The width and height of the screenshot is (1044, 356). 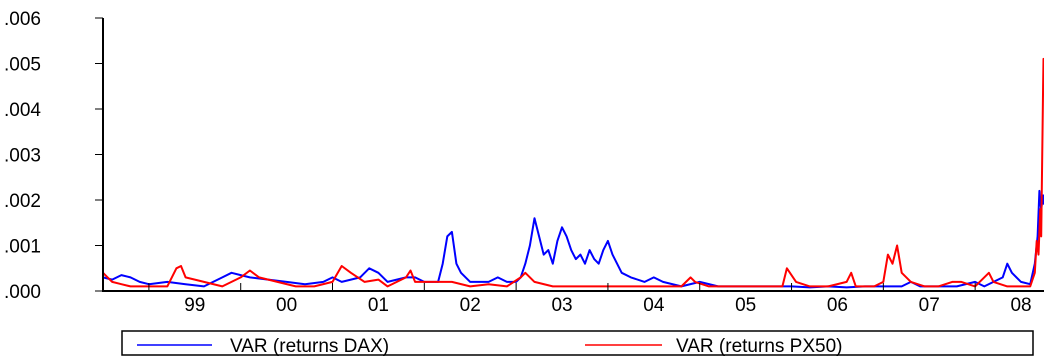 What do you see at coordinates (654, 305) in the screenshot?
I see `x-tick-label: 04` at bounding box center [654, 305].